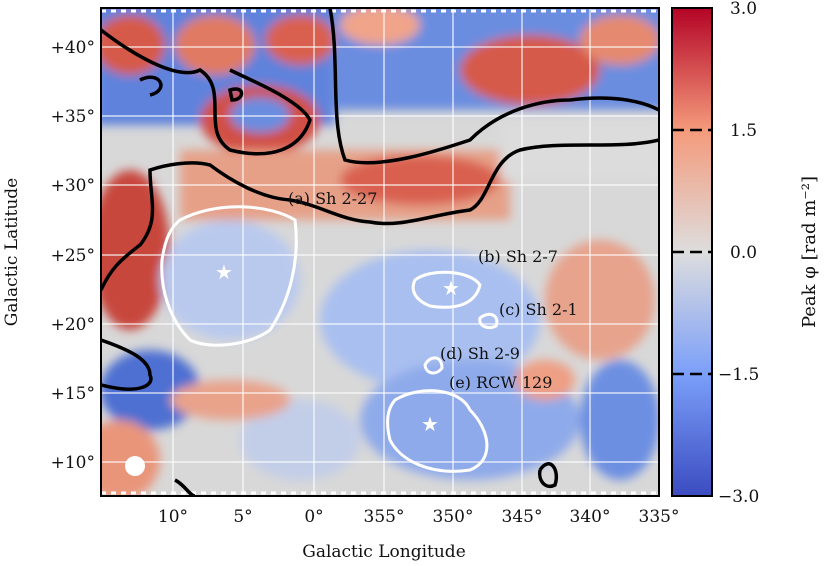  What do you see at coordinates (242, 517) in the screenshot?
I see `x-tick: 5°` at bounding box center [242, 517].